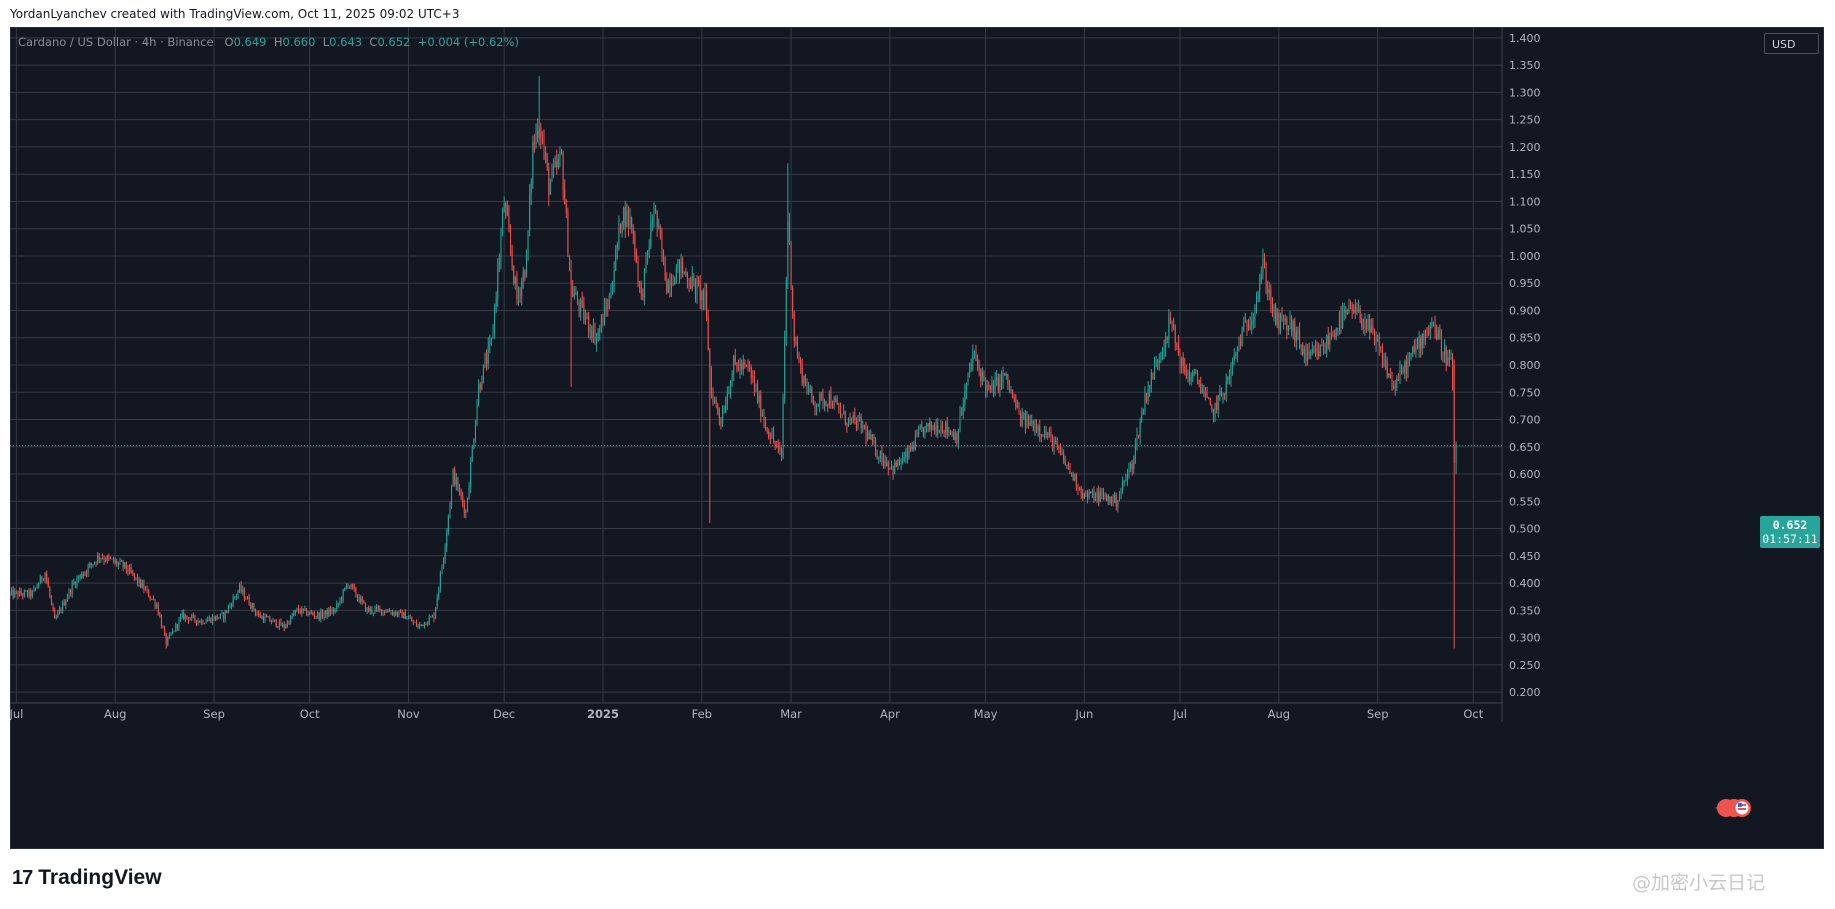 The image size is (1835, 909). What do you see at coordinates (1790, 539) in the screenshot?
I see `bar-countdown: 01:57:11` at bounding box center [1790, 539].